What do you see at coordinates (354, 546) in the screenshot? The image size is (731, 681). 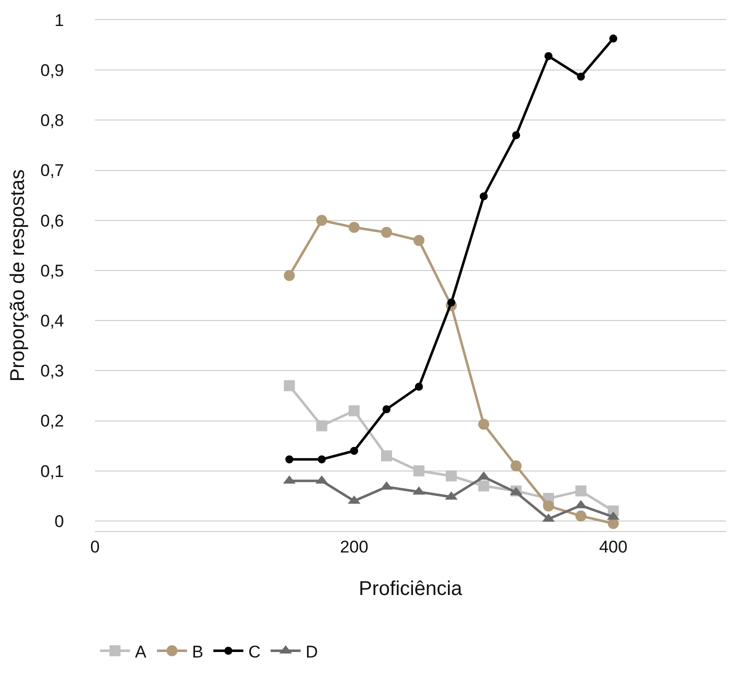 I see `x-tick-label: 200` at bounding box center [354, 546].